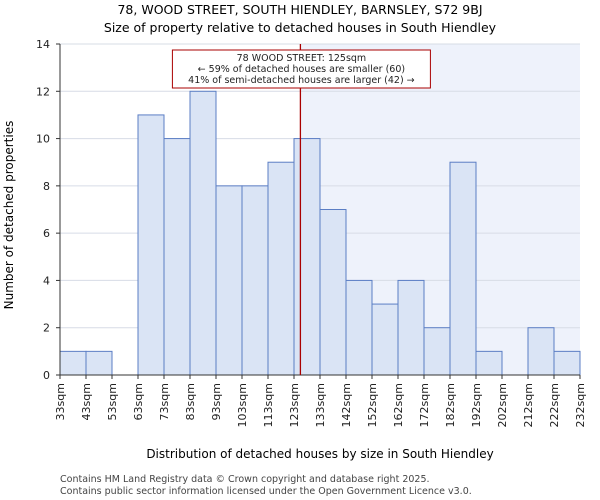 The height and width of the screenshot is (500, 600). Describe the element at coordinates (242, 405) in the screenshot. I see `x-tick-label: 103sqm` at that location.